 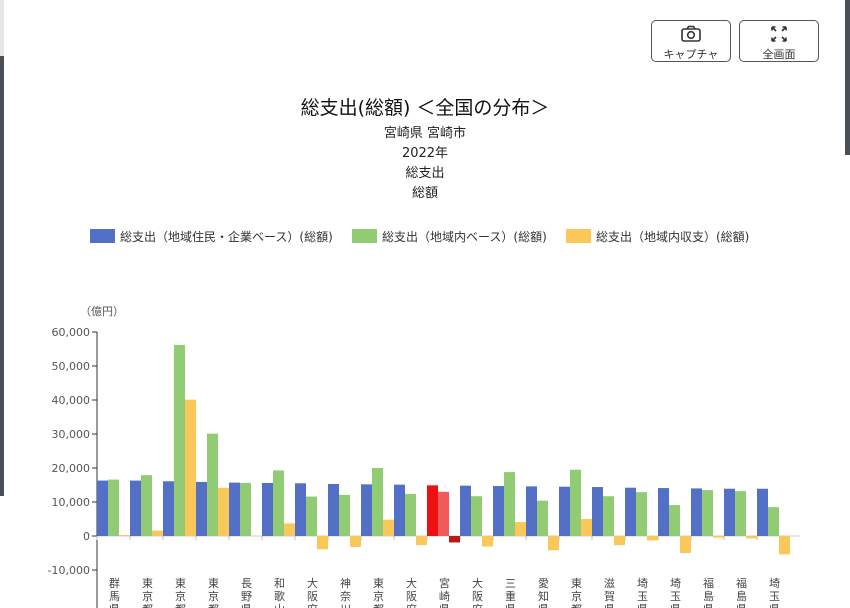 What do you see at coordinates (609, 592) in the screenshot?
I see `x-category-label: 滋賀県` at bounding box center [609, 592].